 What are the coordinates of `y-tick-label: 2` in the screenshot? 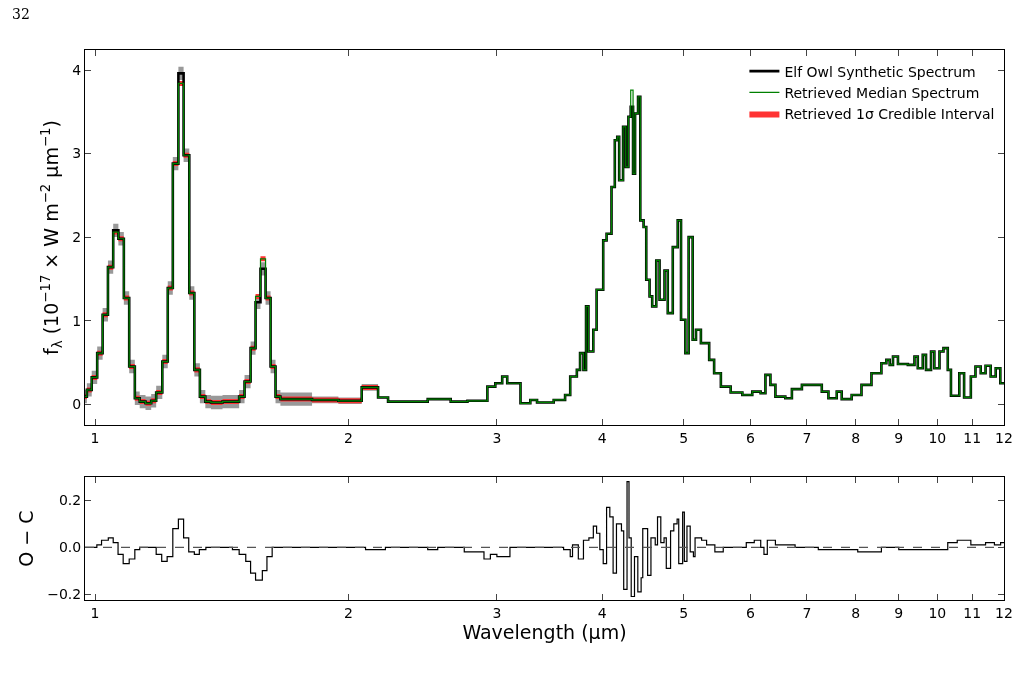 It's located at (77, 236).